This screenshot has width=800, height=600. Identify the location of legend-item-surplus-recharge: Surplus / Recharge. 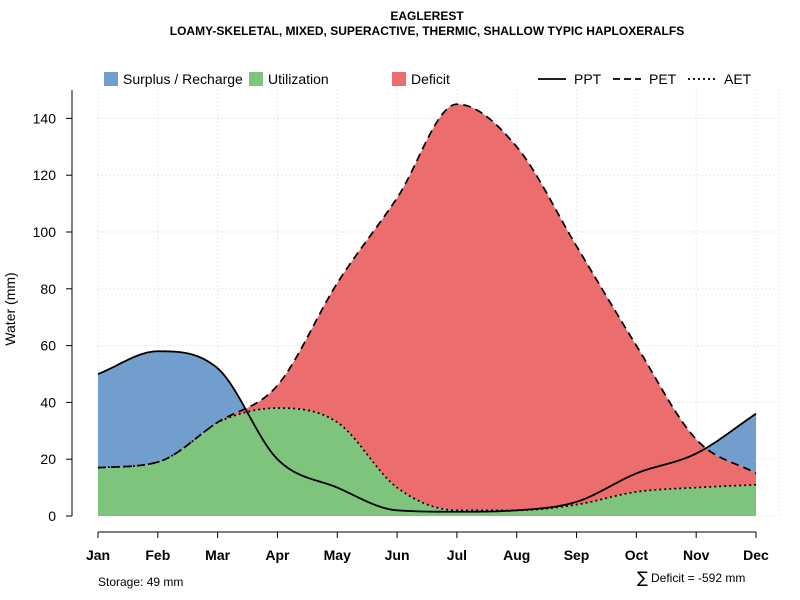
(173, 79).